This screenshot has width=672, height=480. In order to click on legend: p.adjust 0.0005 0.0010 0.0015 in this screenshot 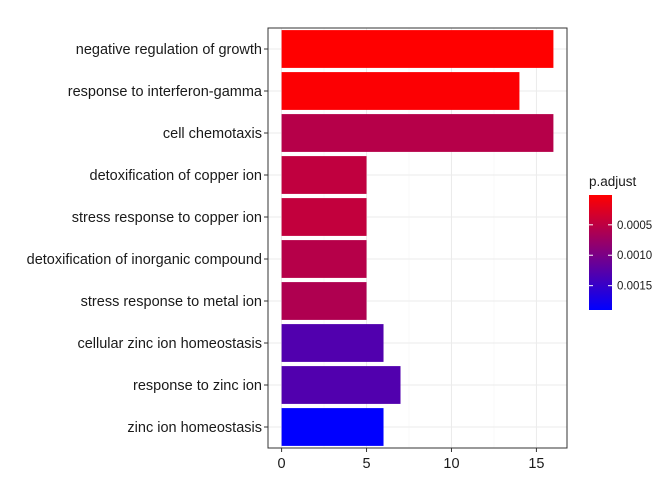, I will do `click(620, 242)`.